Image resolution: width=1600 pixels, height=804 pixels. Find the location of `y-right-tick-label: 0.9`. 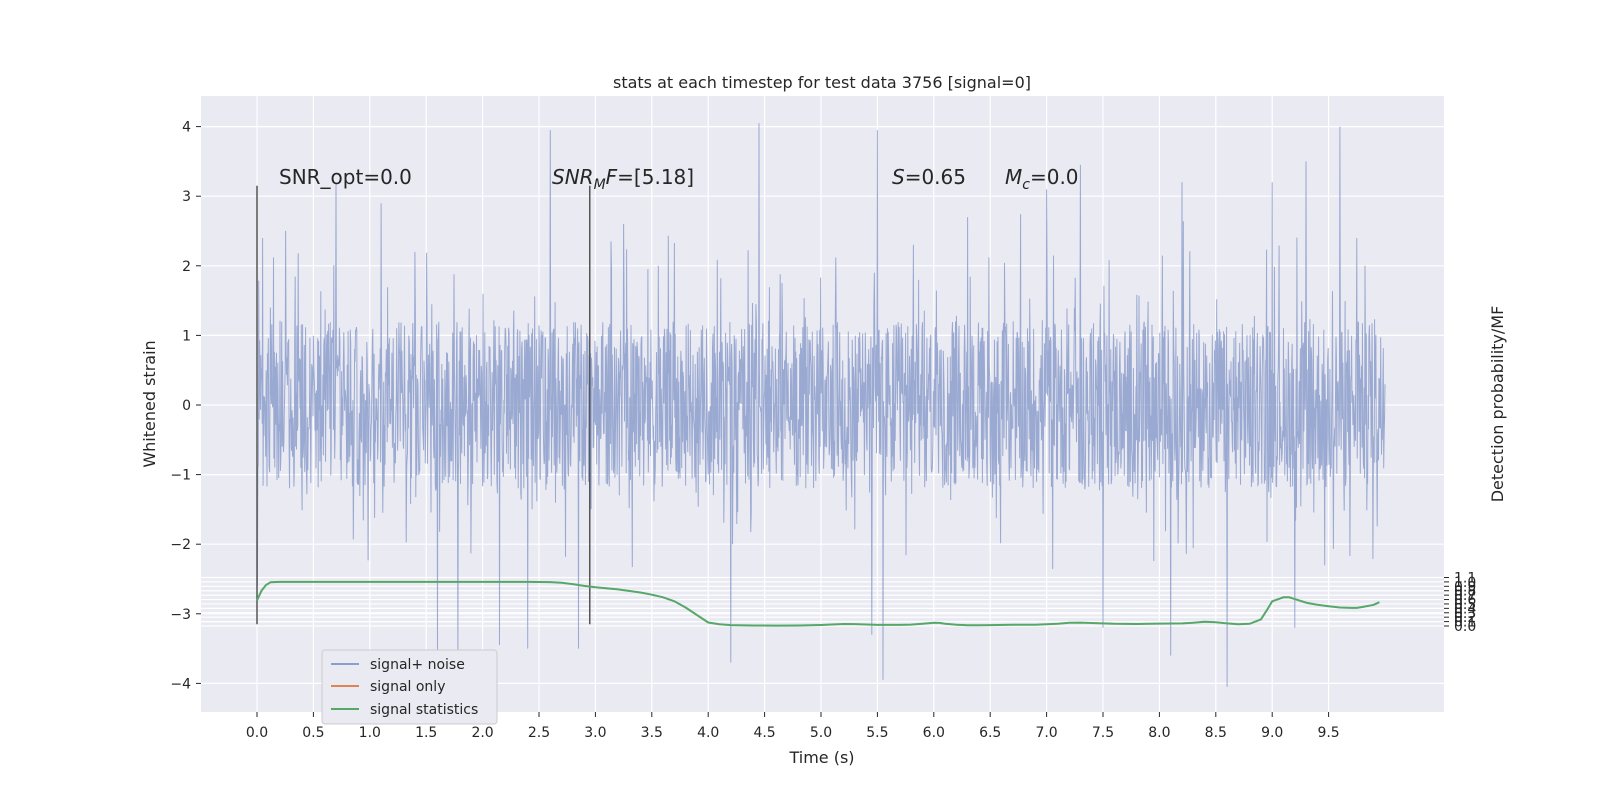

y-right-tick-label: 0.9 is located at coordinates (1465, 587).